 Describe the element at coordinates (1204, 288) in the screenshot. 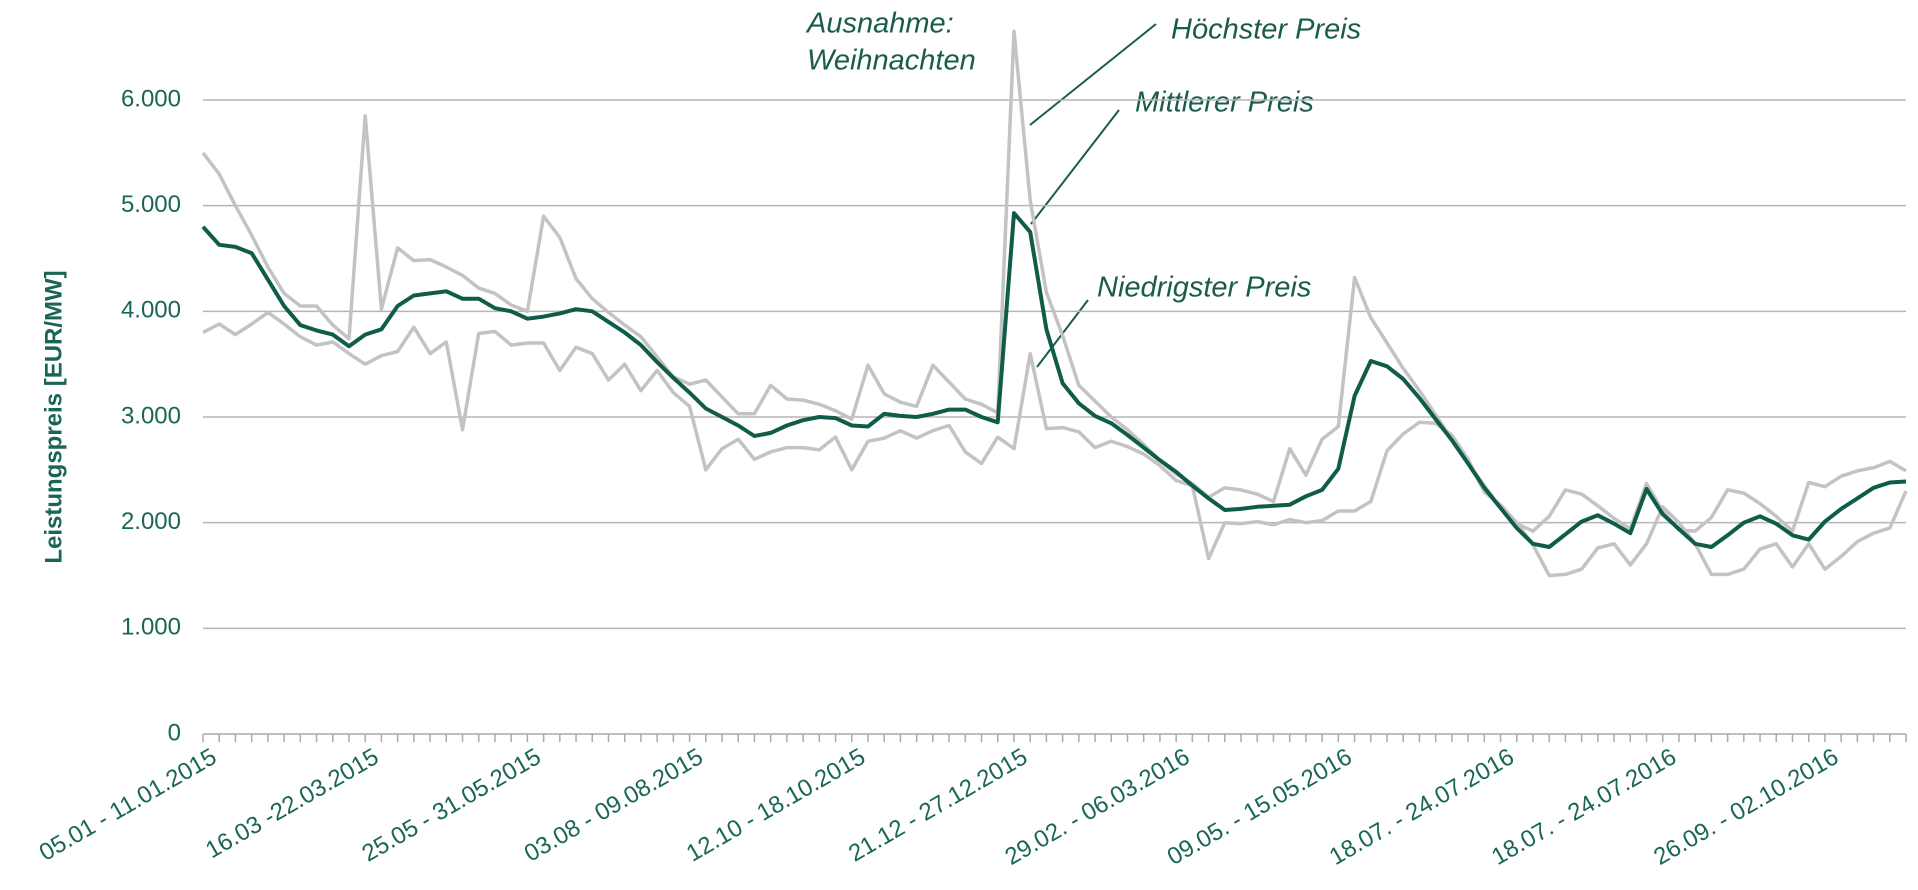

I see `series-label: Niedrigster Preis` at that location.